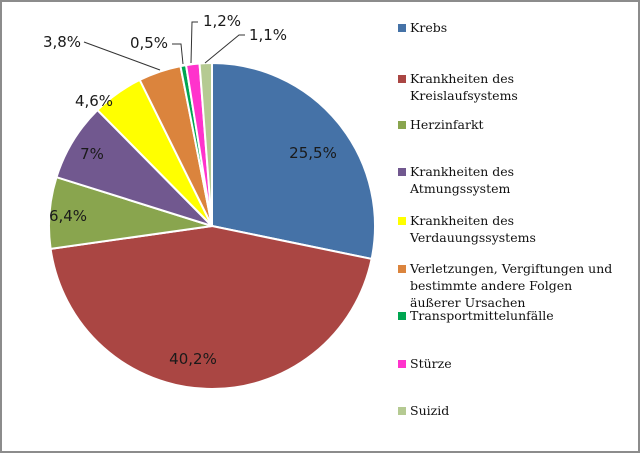  I want to click on legend-item-herzinfarkt: Herzinfarkt, so click(441, 124).